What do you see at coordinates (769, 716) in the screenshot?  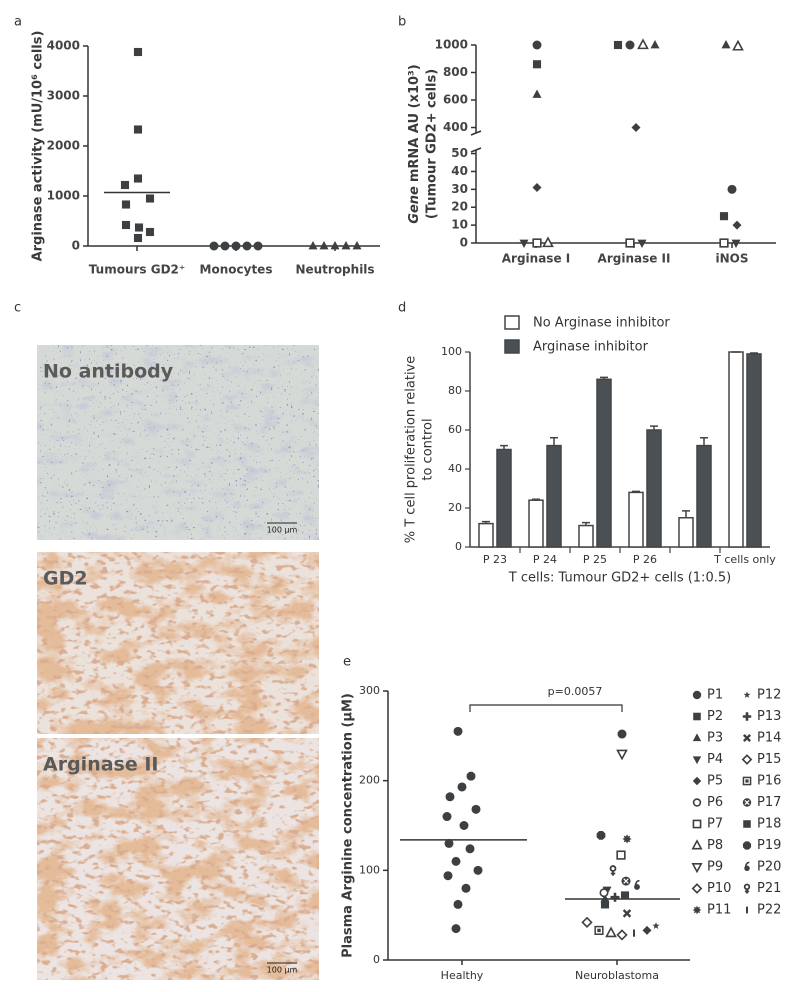 I see `legend-label: P13` at bounding box center [769, 716].